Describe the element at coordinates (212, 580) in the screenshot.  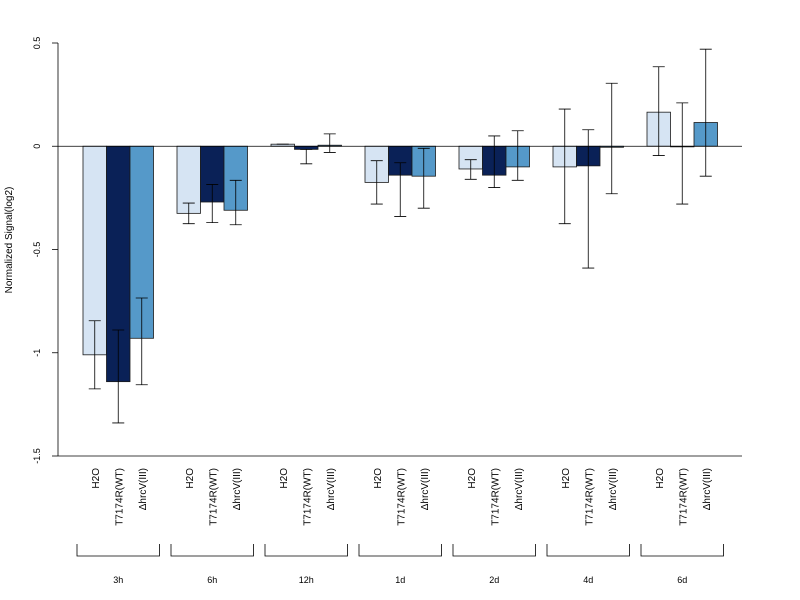
I see `group-label-6h: 6h` at that location.